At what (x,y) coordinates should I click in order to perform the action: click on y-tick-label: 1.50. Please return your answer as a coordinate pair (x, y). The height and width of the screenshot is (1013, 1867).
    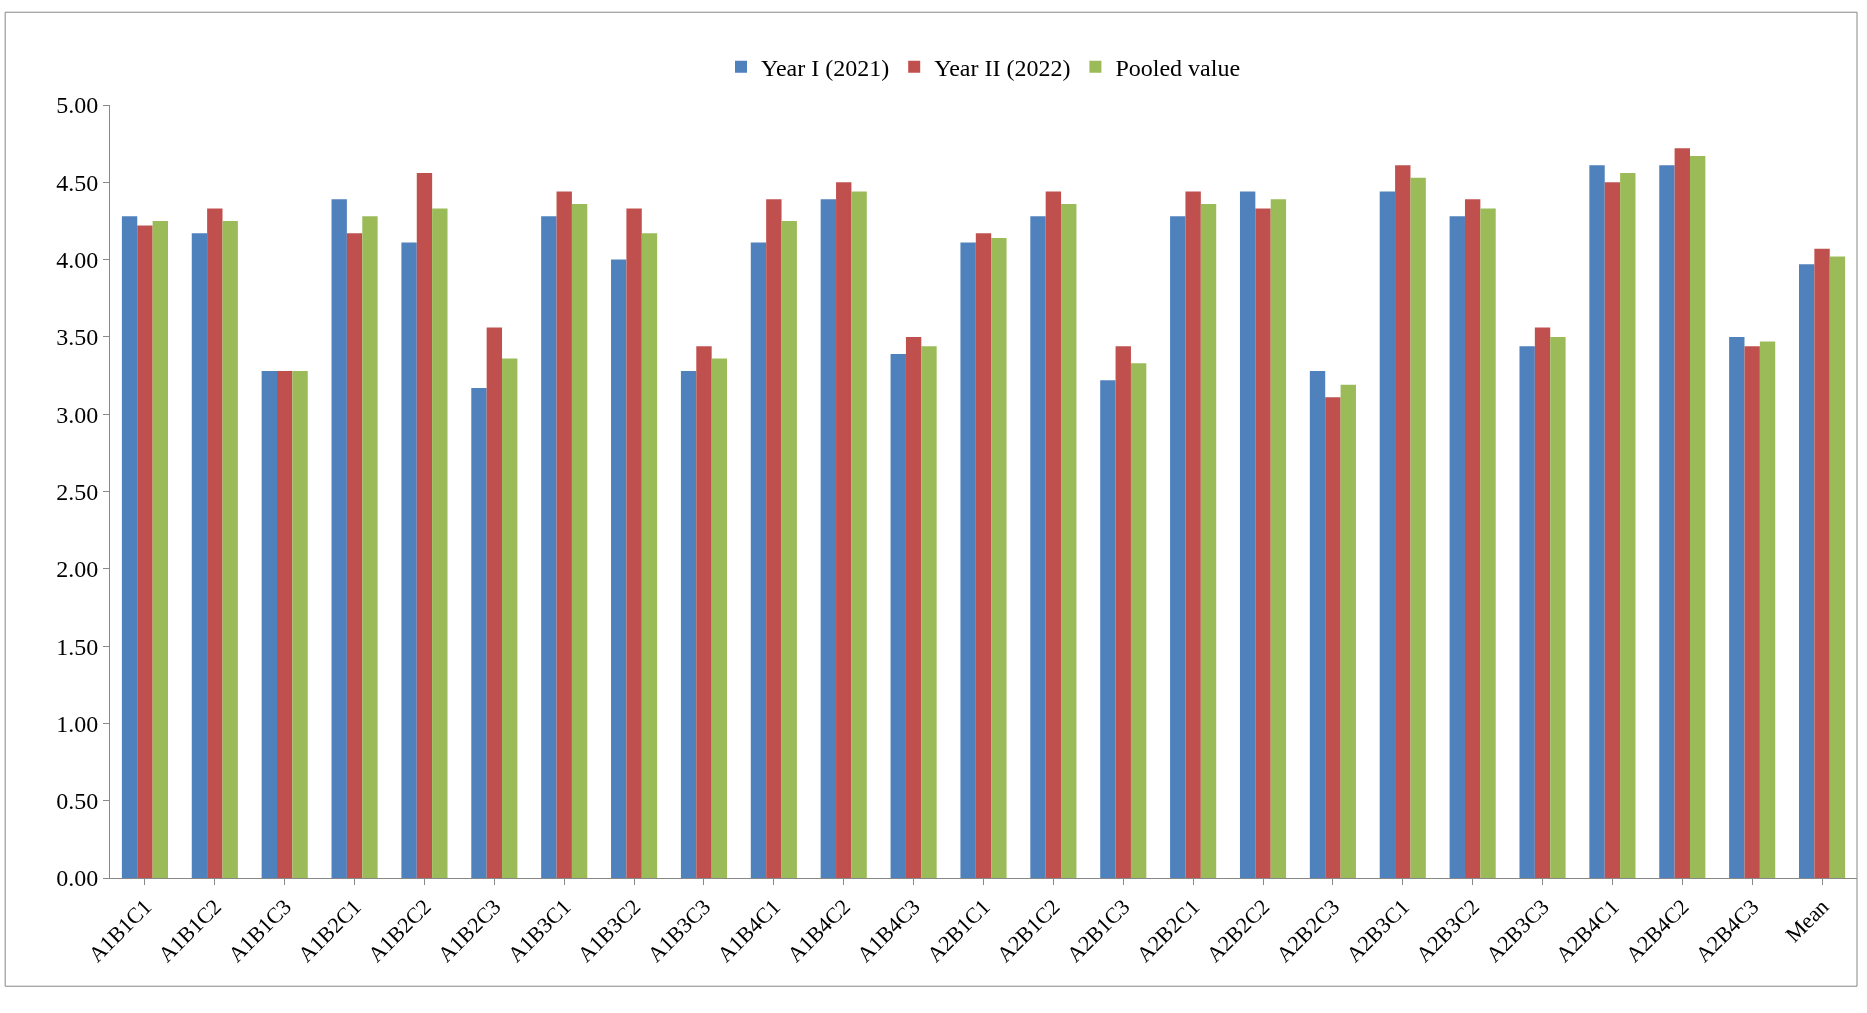
    Looking at the image, I should click on (77, 646).